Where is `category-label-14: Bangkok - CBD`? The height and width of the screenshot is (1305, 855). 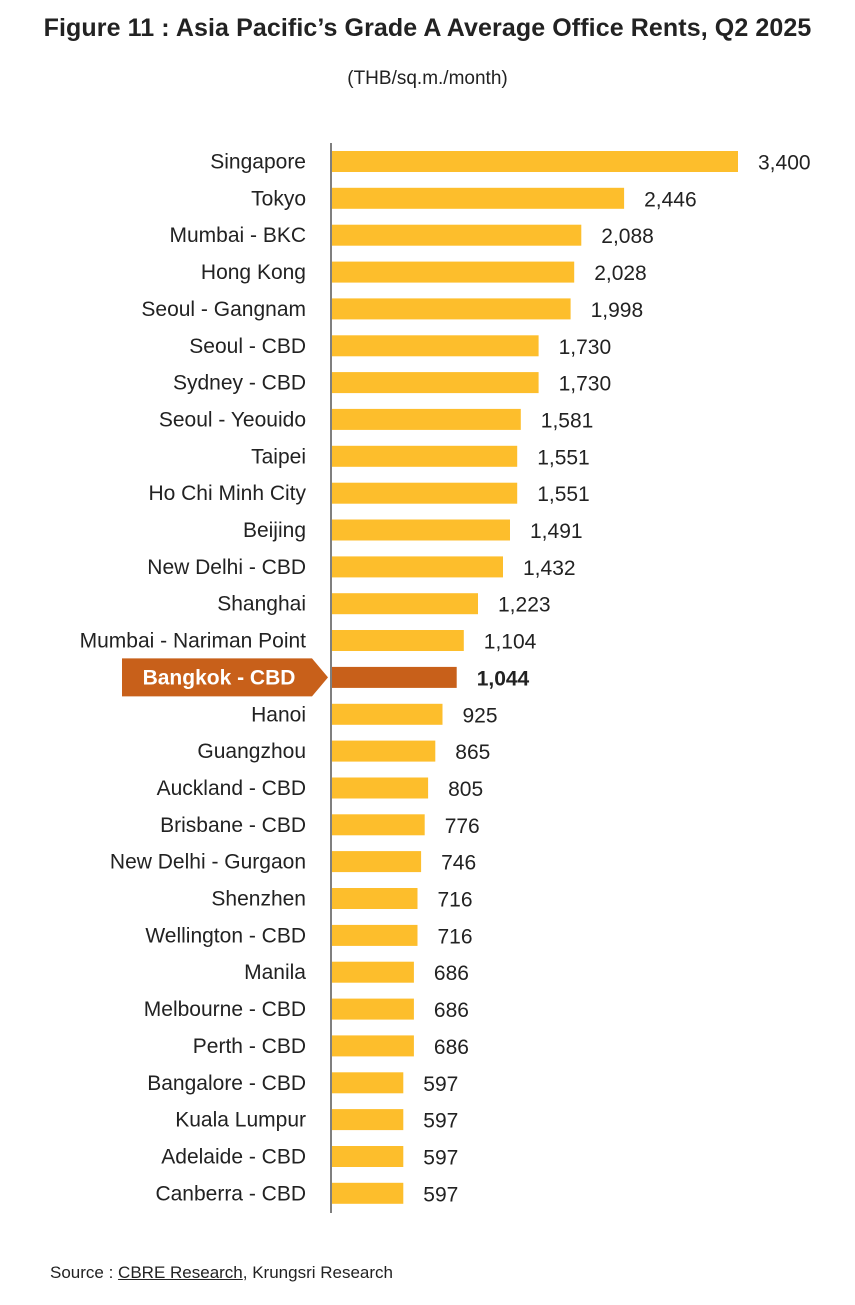
category-label-14: Bangkok - CBD is located at coordinates (219, 677).